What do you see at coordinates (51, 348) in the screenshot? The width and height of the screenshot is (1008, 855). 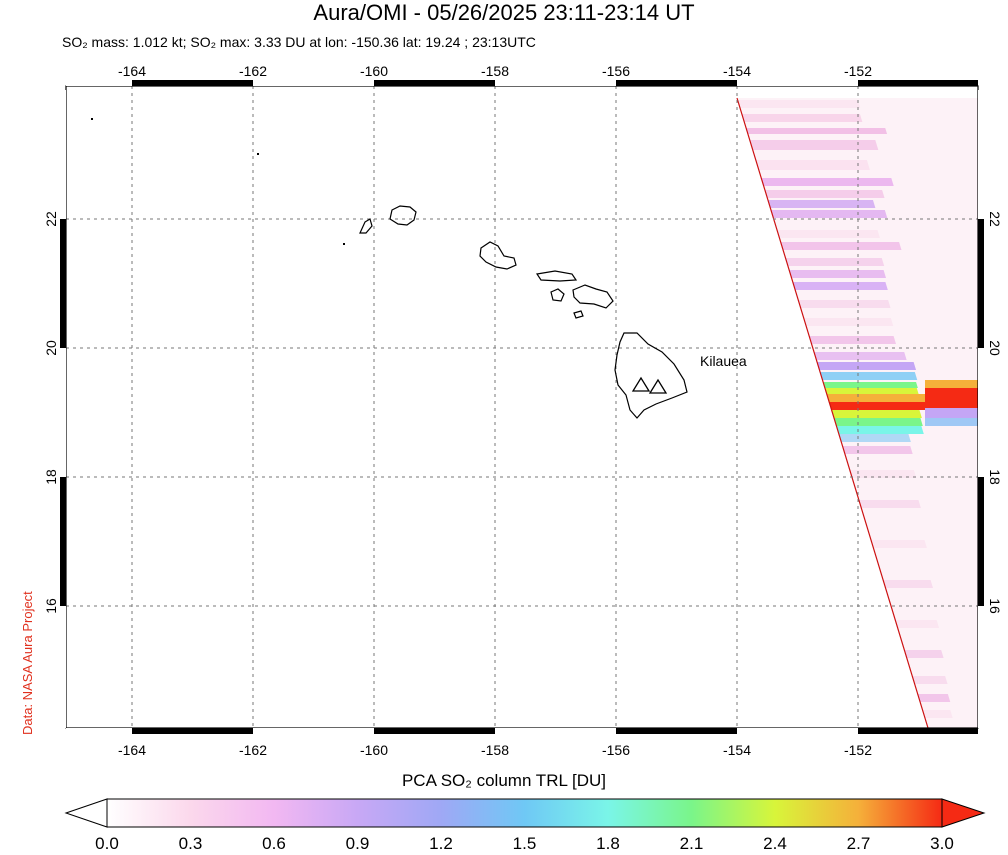 I see `lat-tick-label-left: 20` at bounding box center [51, 348].